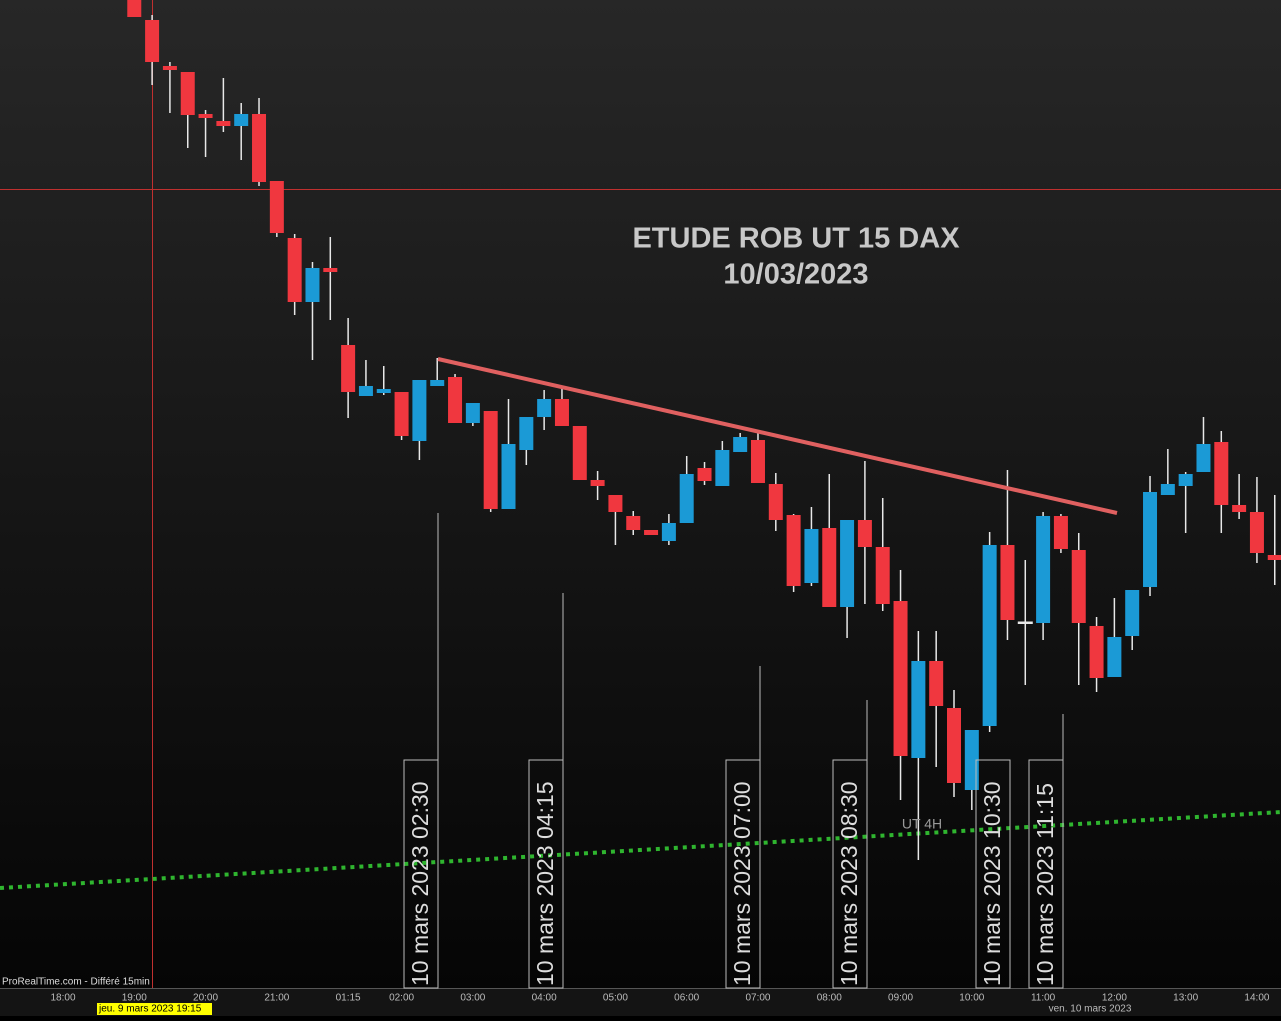 This screenshot has width=1281, height=1021. What do you see at coordinates (276, 998) in the screenshot?
I see `x-tick-label: 21:00` at bounding box center [276, 998].